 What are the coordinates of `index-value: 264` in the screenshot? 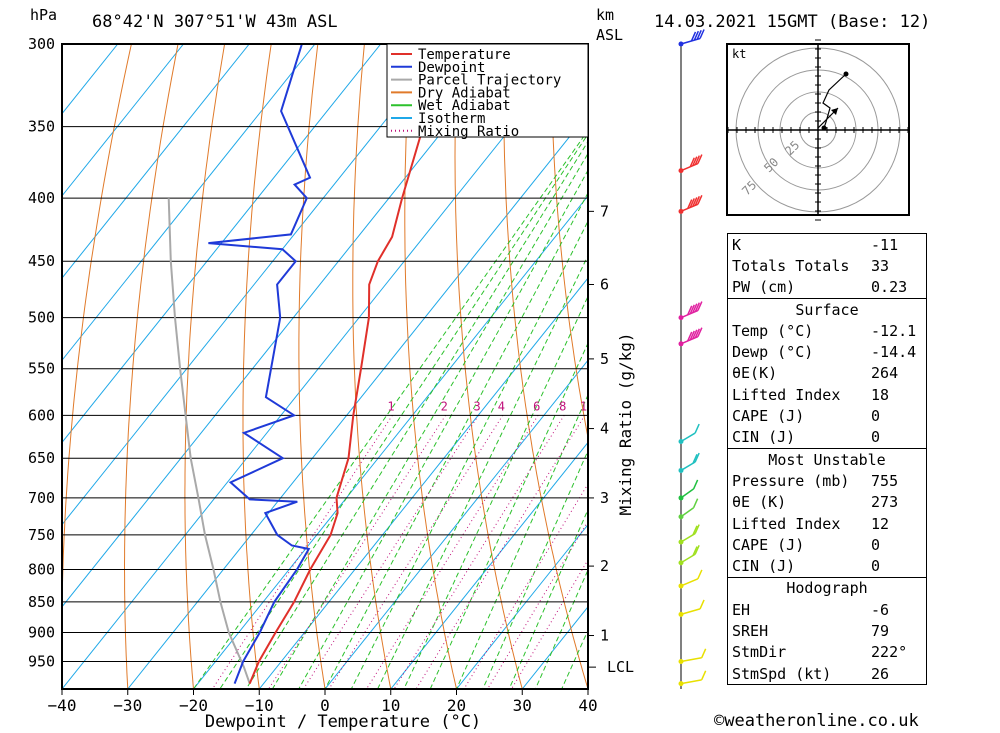 It's located at (885, 373).